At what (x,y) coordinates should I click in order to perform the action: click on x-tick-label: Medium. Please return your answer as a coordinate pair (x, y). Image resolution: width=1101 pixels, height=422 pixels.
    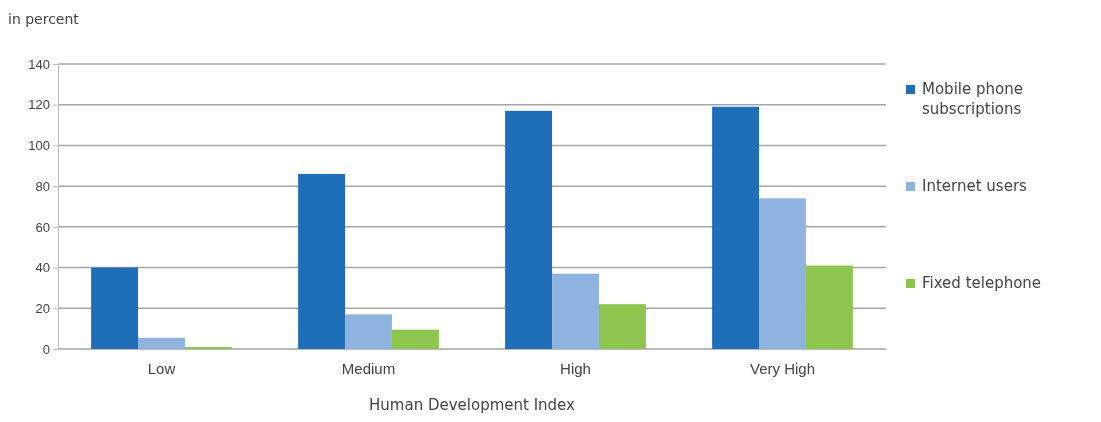
    Looking at the image, I should click on (368, 368).